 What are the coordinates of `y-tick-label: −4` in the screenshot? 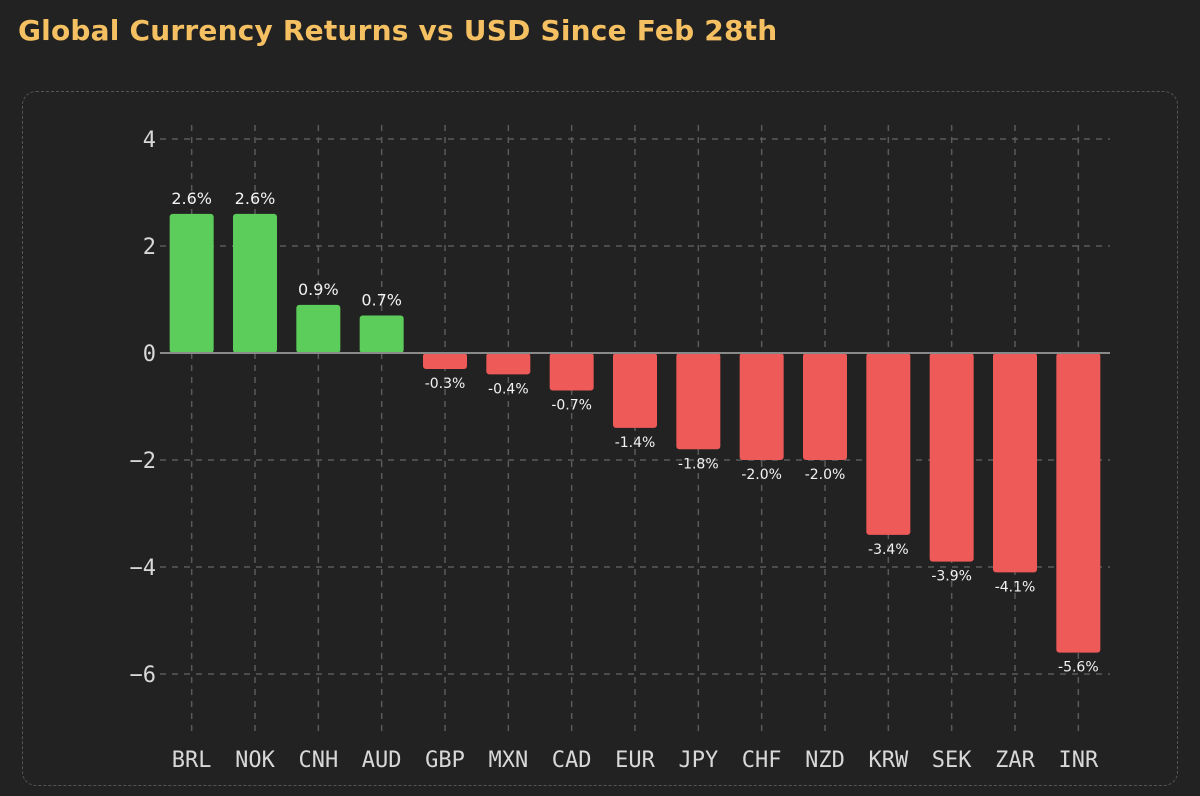 It's located at (143, 568).